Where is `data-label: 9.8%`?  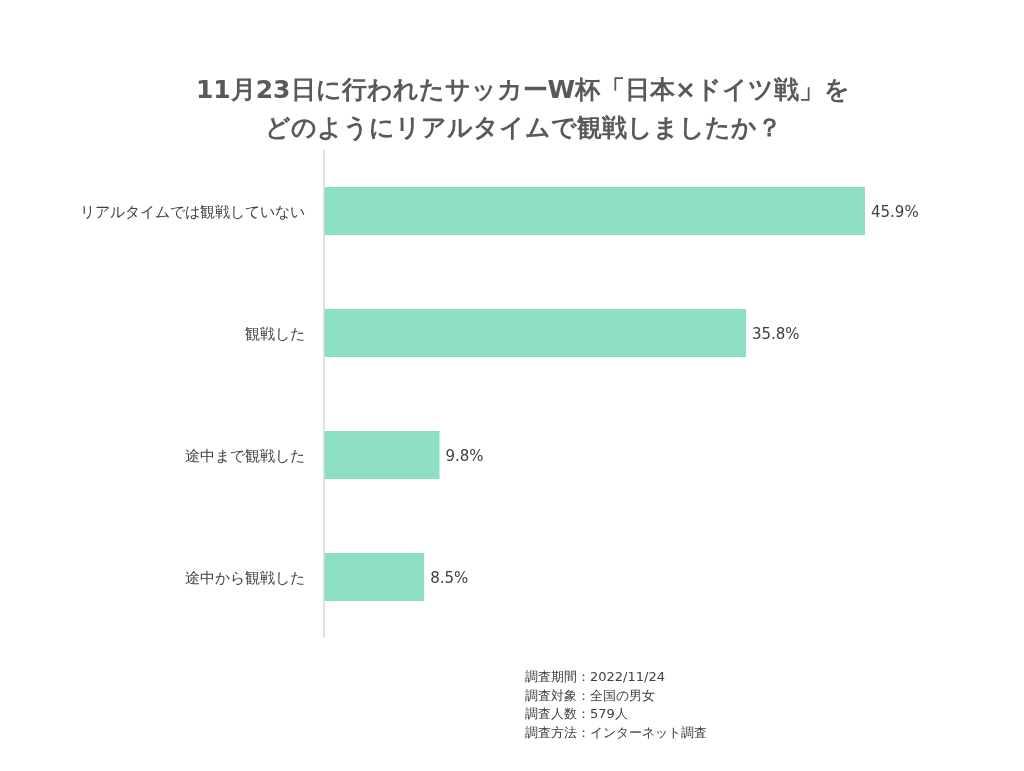
data-label: 9.8% is located at coordinates (464, 456).